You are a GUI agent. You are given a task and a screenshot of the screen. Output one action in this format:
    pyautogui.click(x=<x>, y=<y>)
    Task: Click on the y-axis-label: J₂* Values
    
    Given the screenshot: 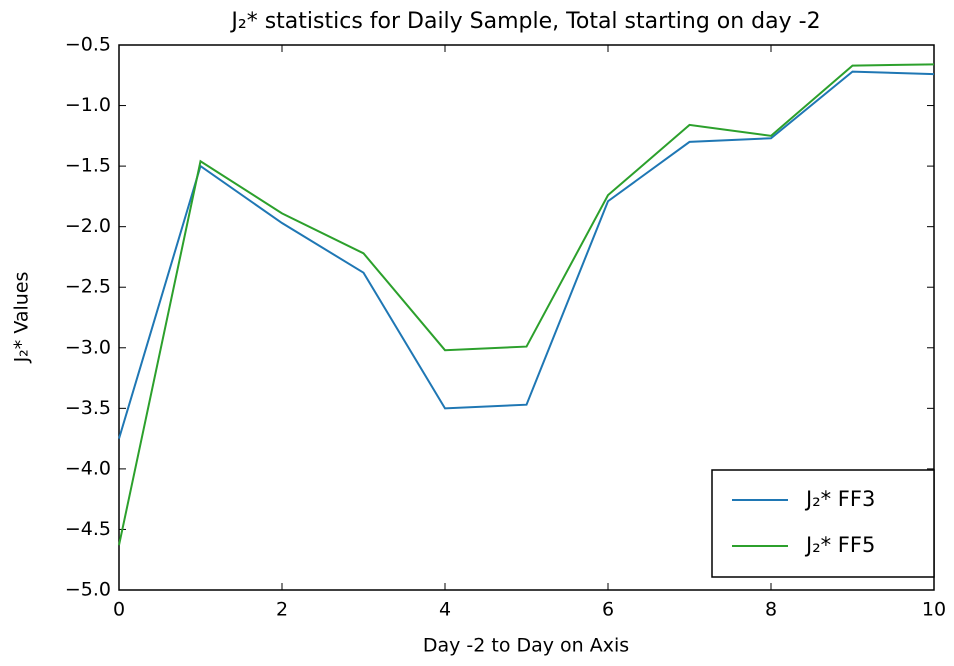 What is the action you would take?
    pyautogui.click(x=22, y=318)
    